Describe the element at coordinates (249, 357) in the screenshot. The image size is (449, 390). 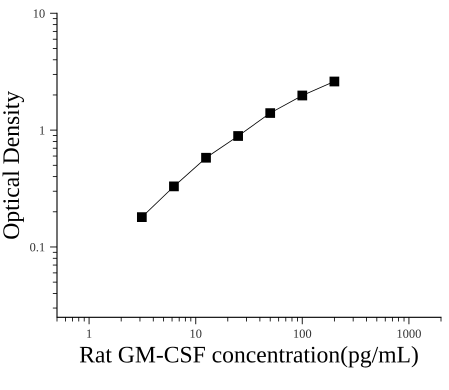
I see `x-axis-title: Rat GM-CSF concentration(pg/mL)` at that location.